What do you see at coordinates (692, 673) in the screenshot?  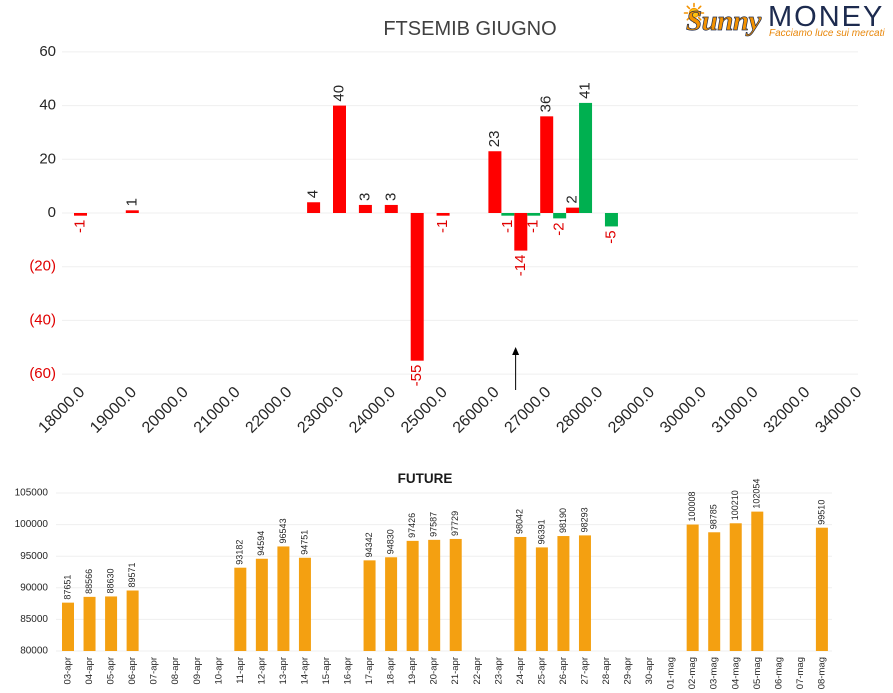 I see `future-date-label: 02-mag` at bounding box center [692, 673].